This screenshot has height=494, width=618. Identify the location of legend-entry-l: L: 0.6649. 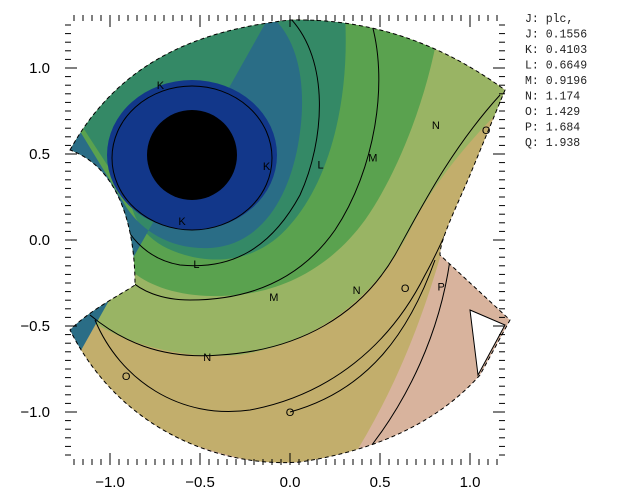
(556, 66).